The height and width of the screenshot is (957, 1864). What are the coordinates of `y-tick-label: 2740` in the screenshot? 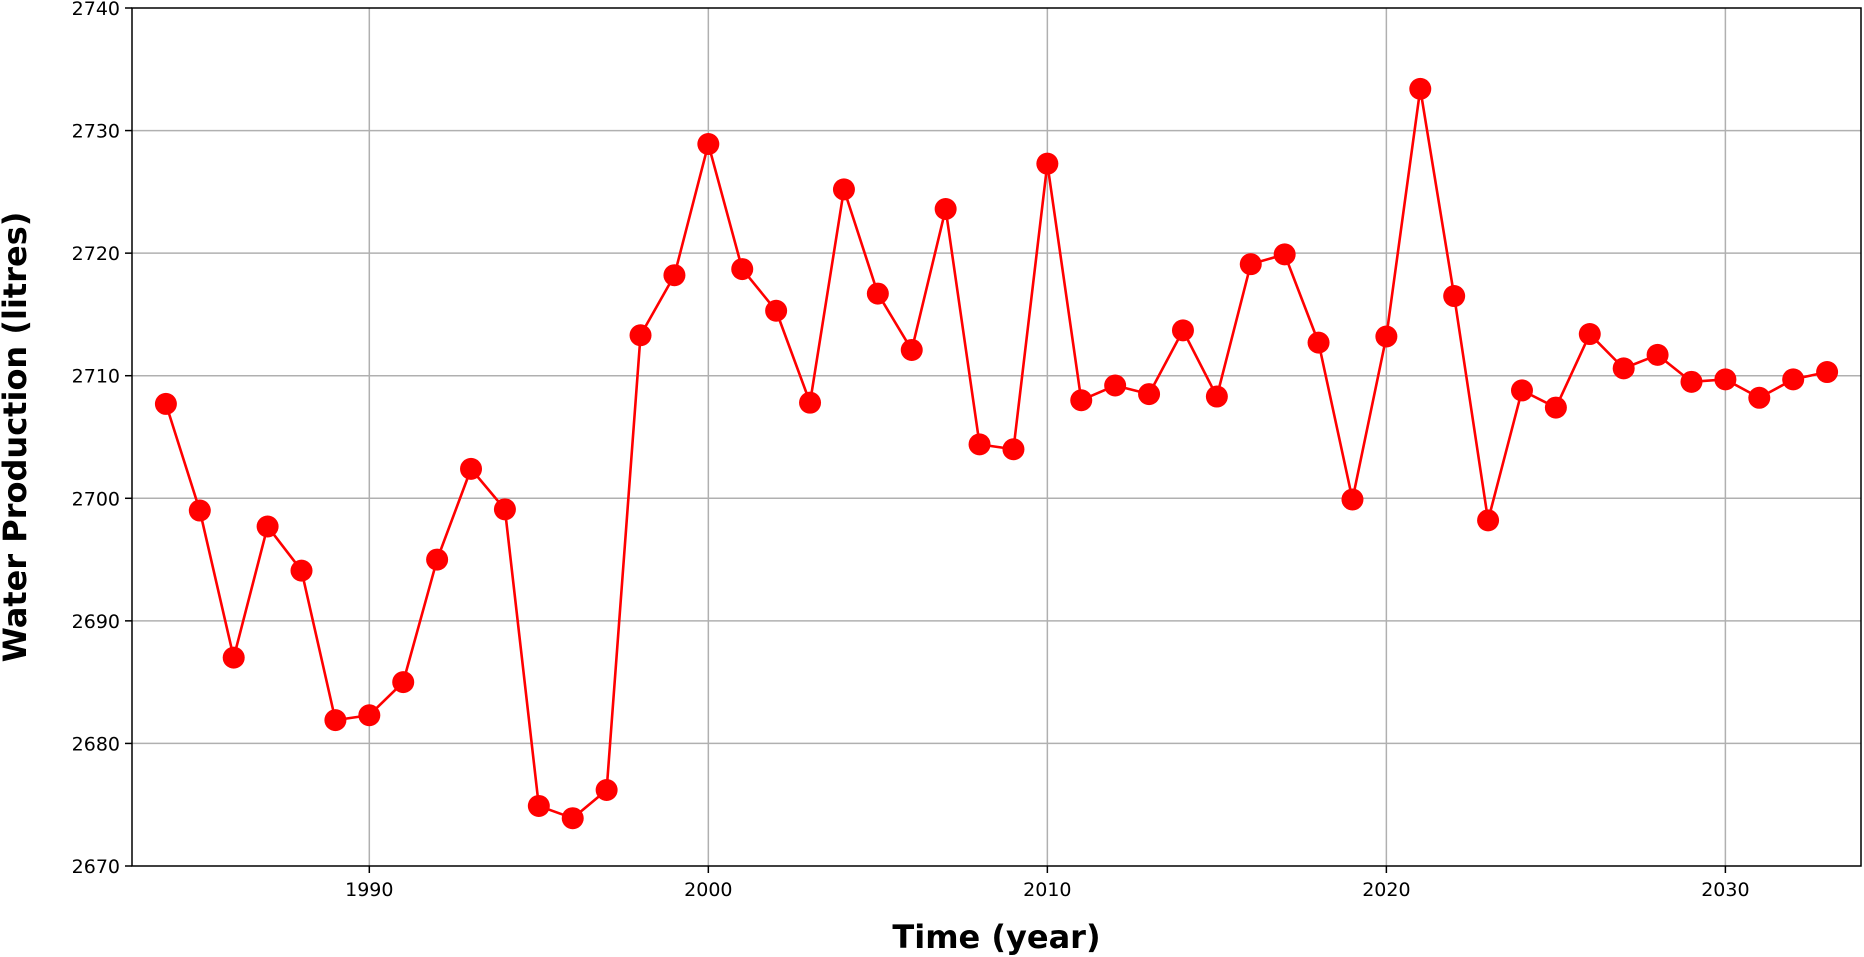 It's located at (96, 10).